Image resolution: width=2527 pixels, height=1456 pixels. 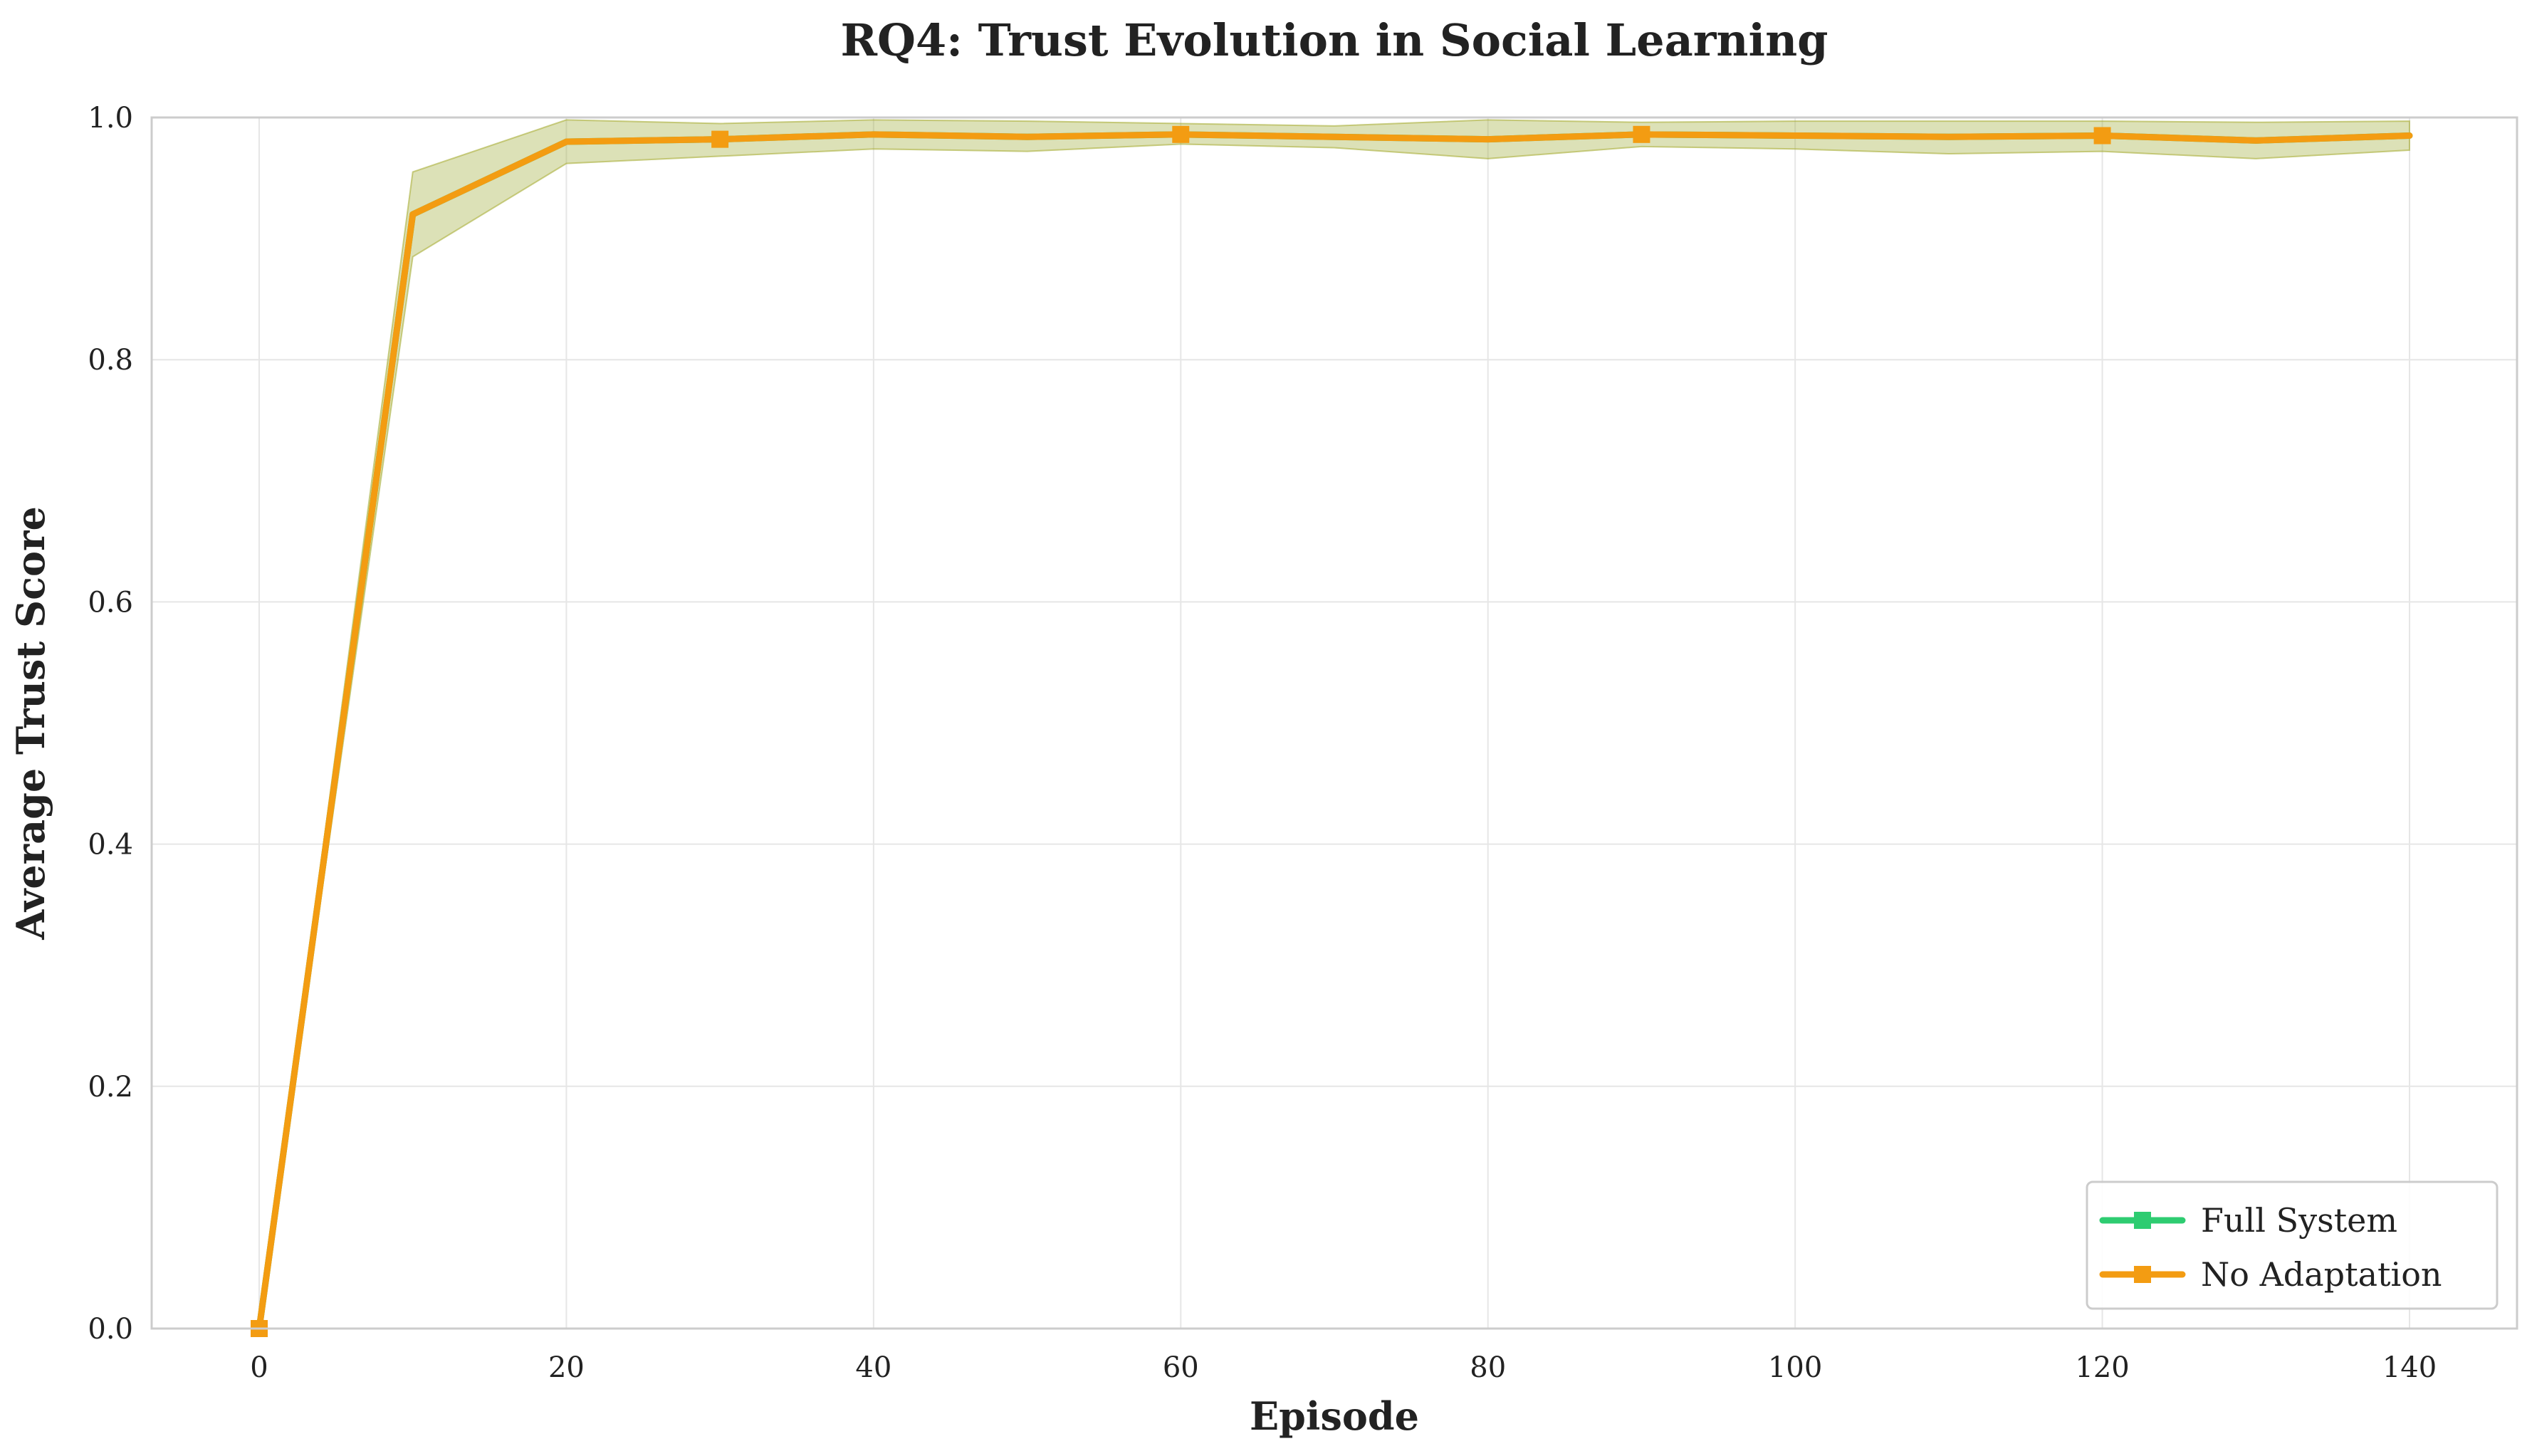 I want to click on legend: Full System No Adaptation, so click(x=2292, y=1245).